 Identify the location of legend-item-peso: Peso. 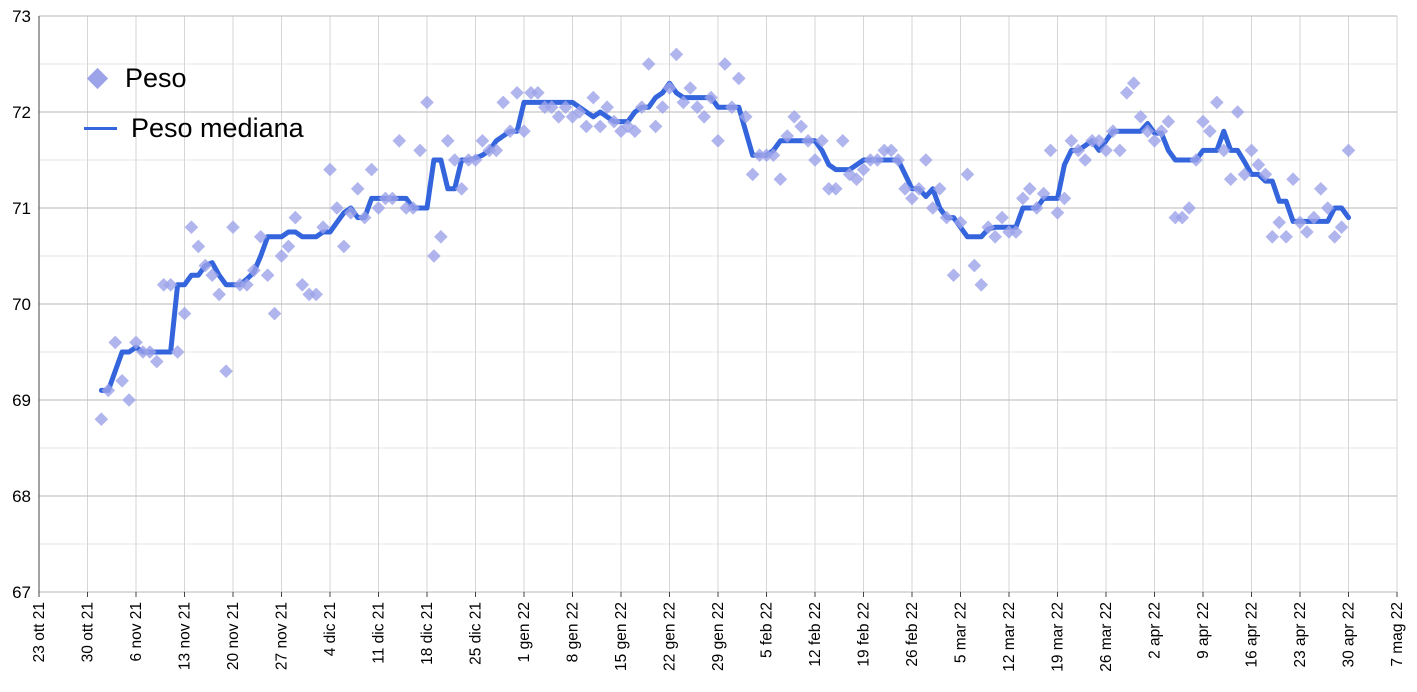
(194, 78).